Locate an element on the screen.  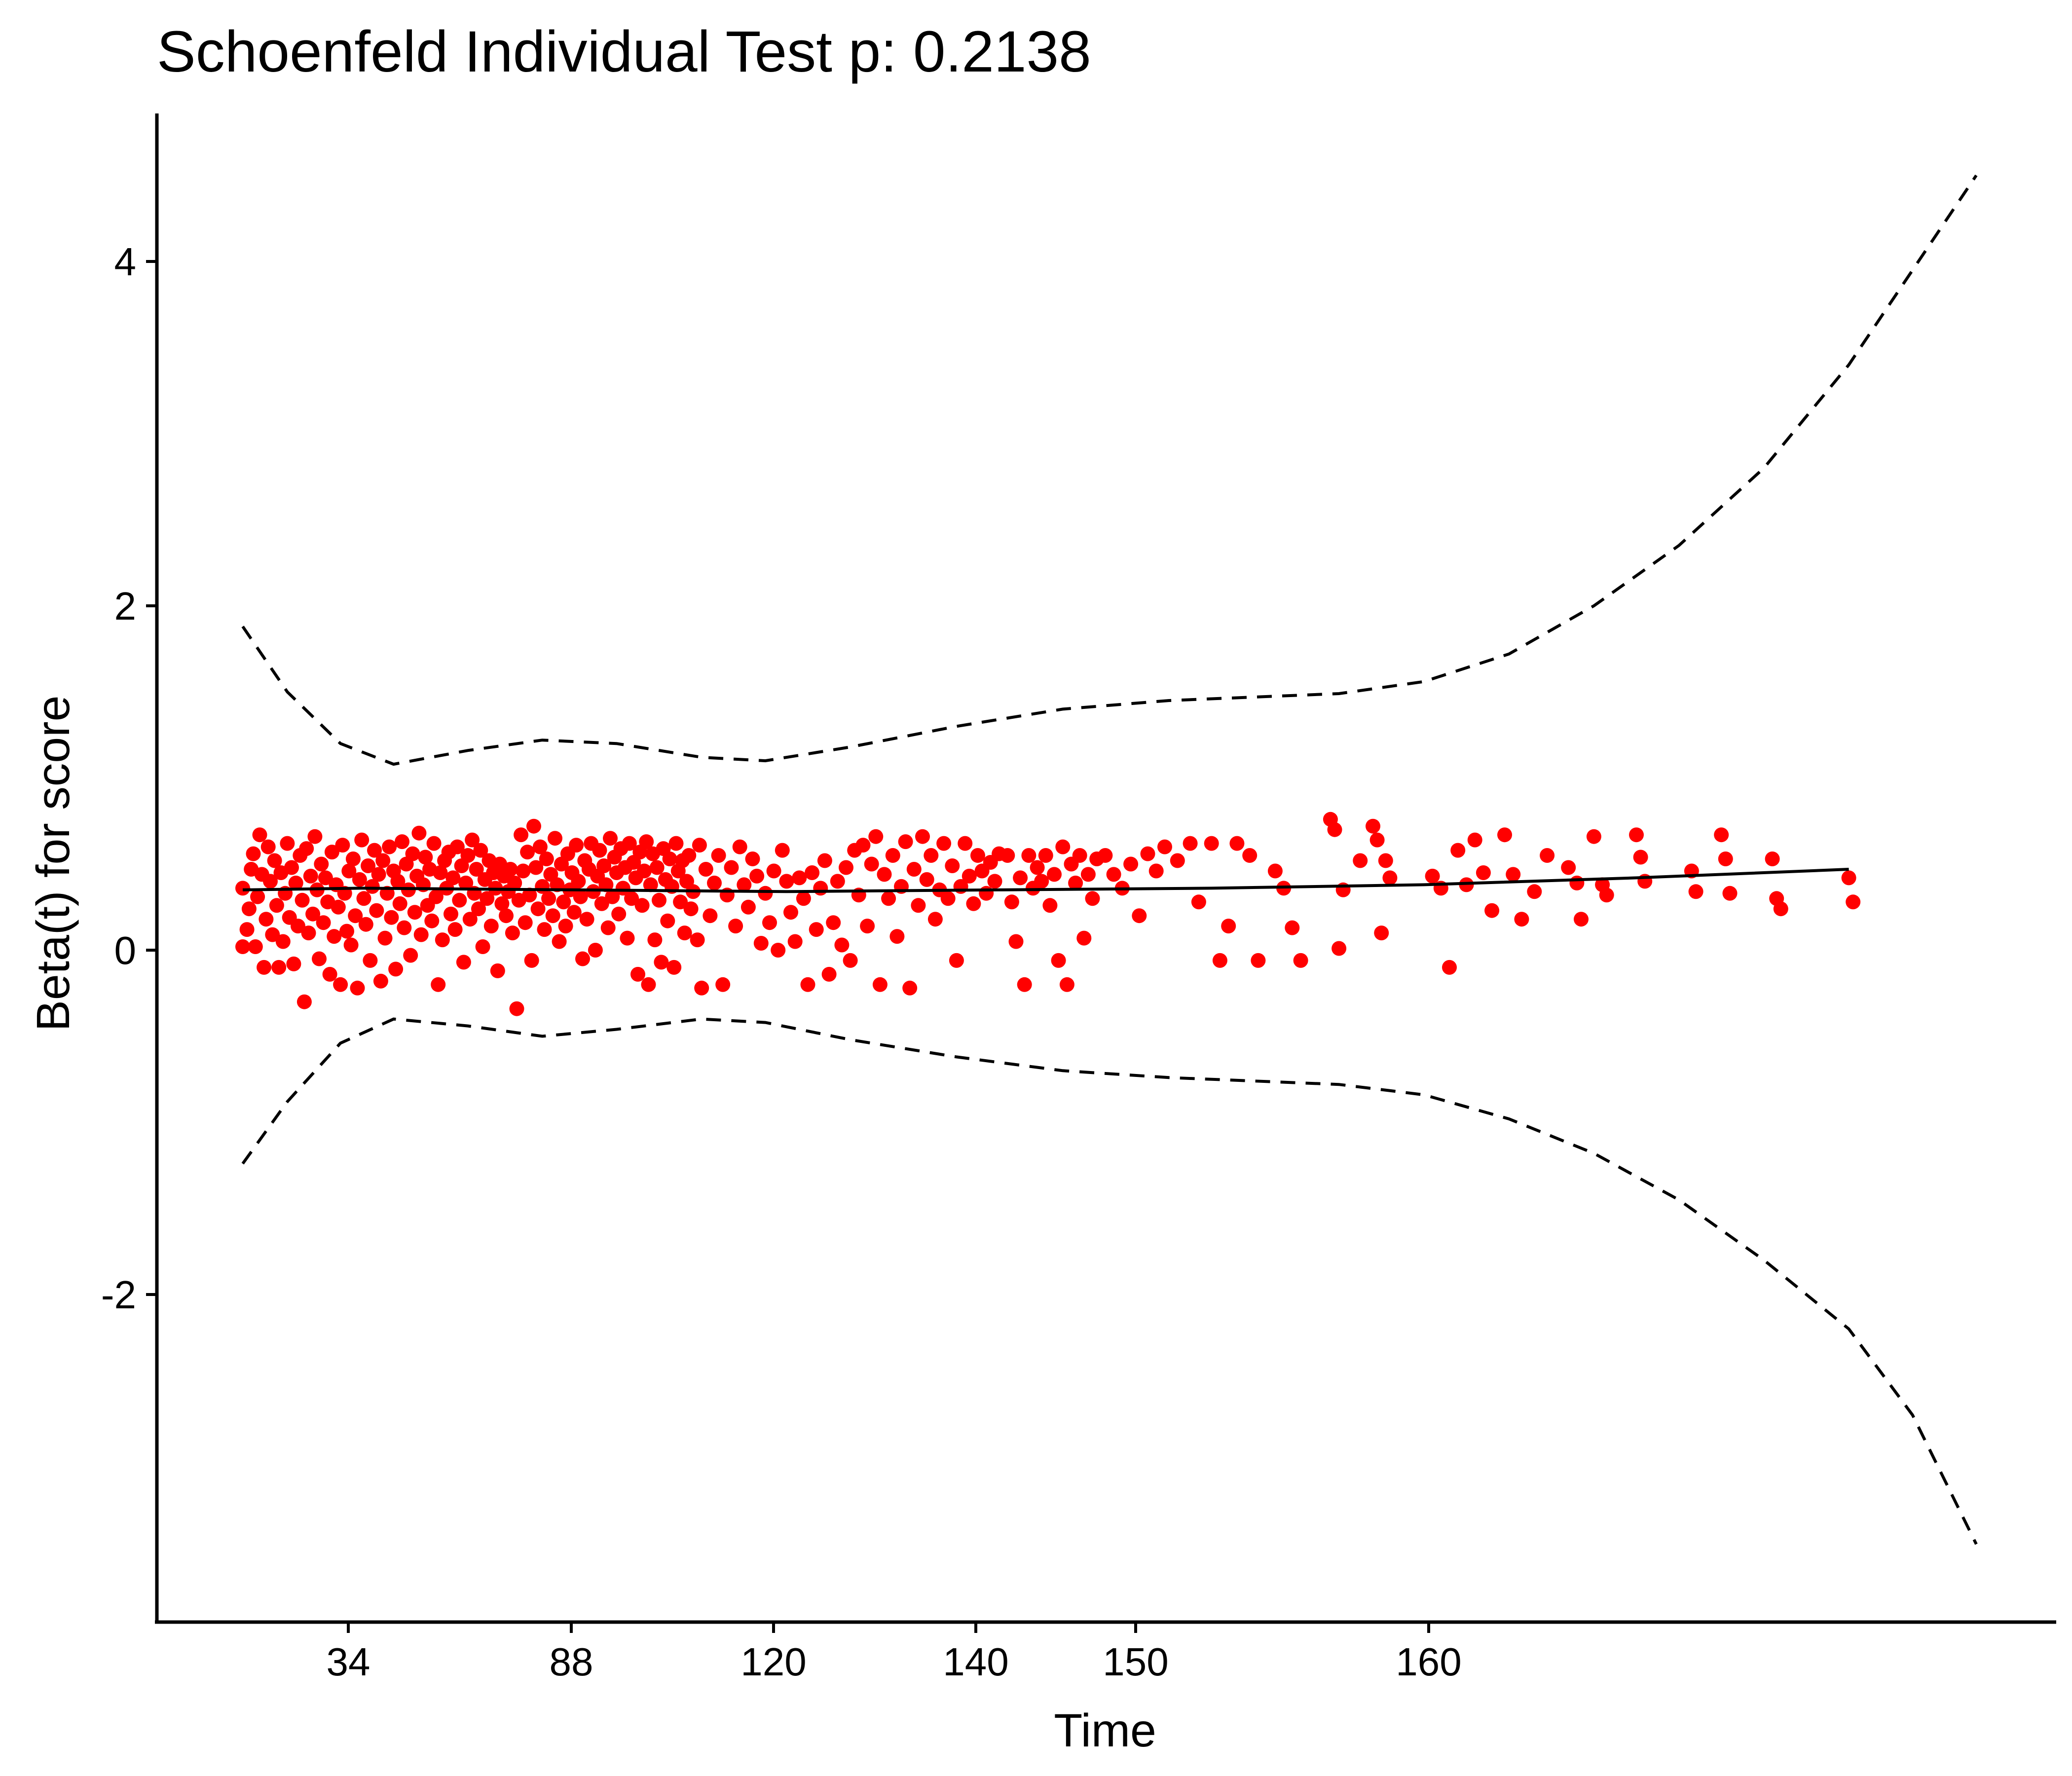
y-tick-label: 2 is located at coordinates (126, 606).